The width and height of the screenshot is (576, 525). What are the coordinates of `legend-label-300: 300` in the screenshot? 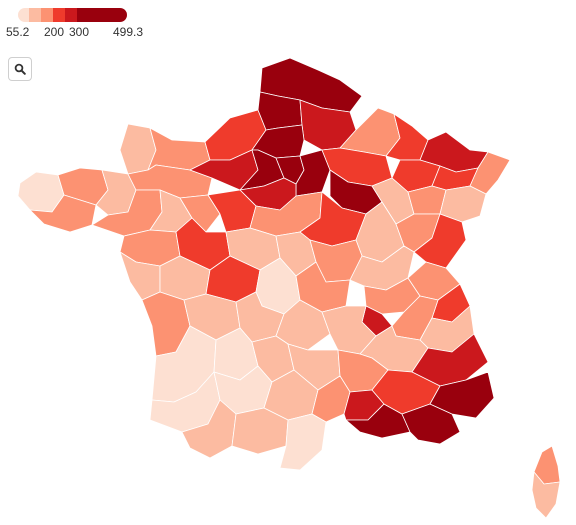 It's located at (79, 32).